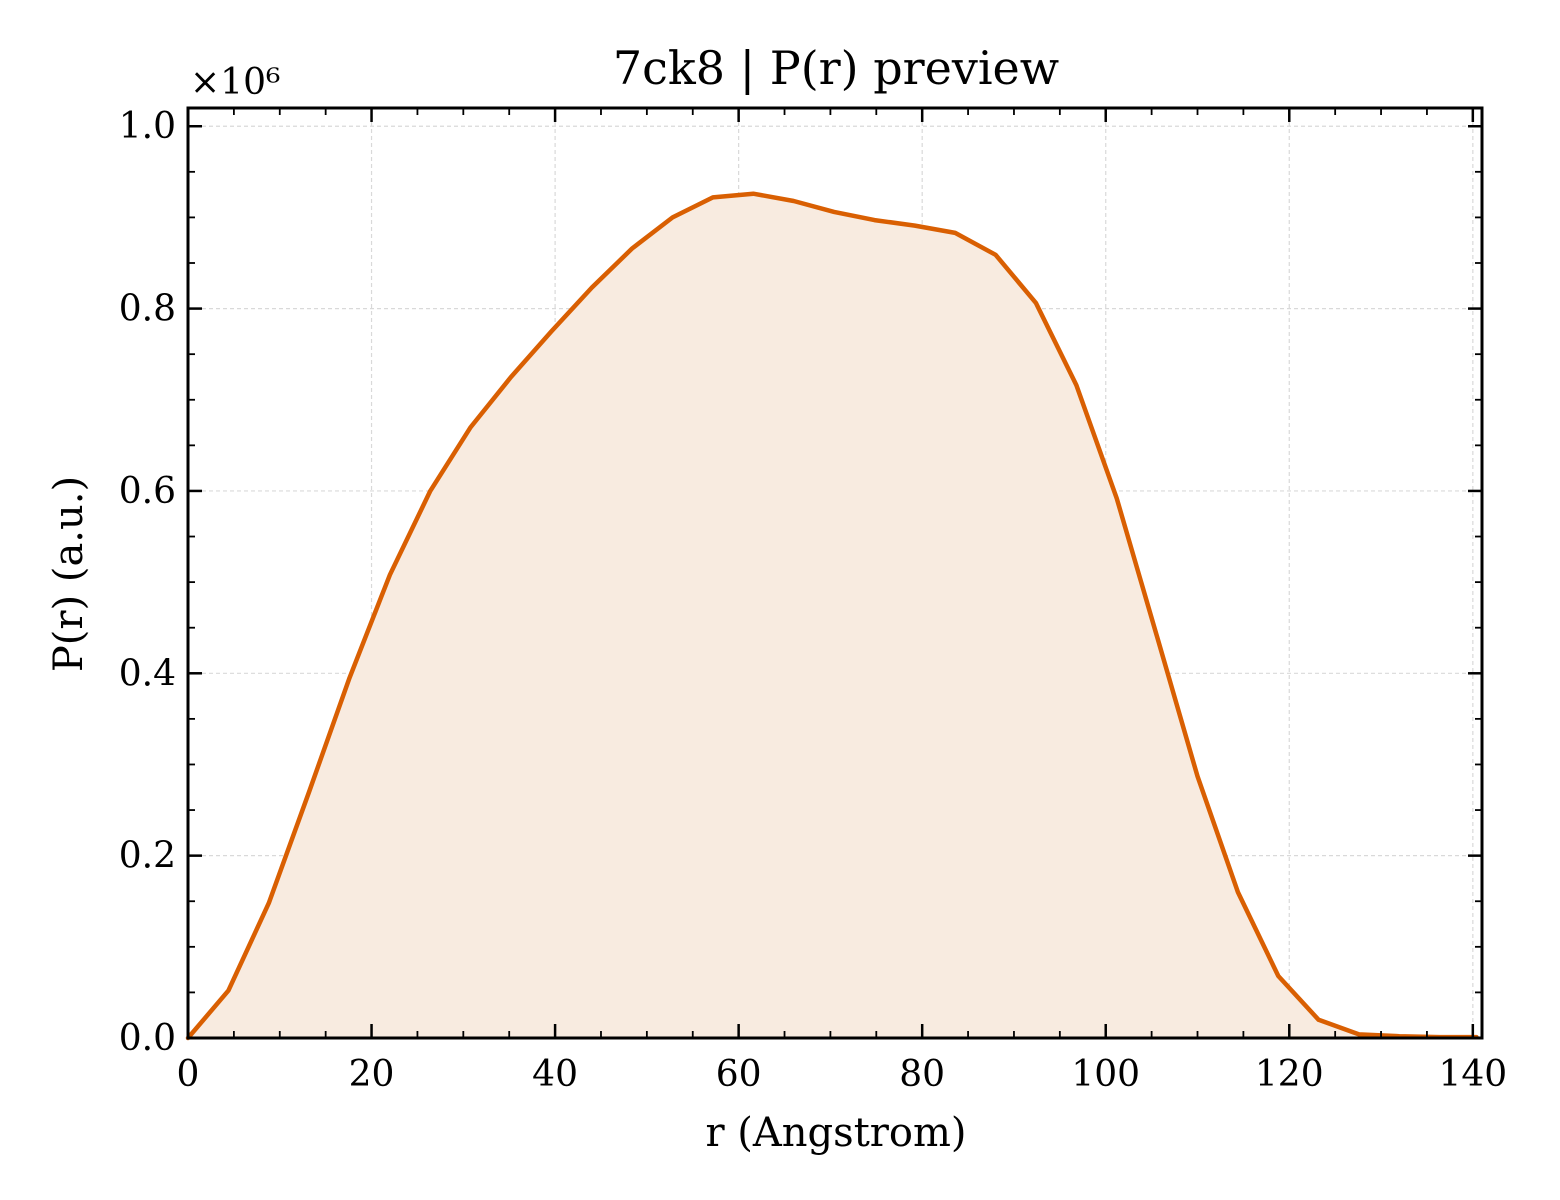 This screenshot has height=1200, width=1560. I want to click on y-tick-label: 0.0, so click(147, 1038).